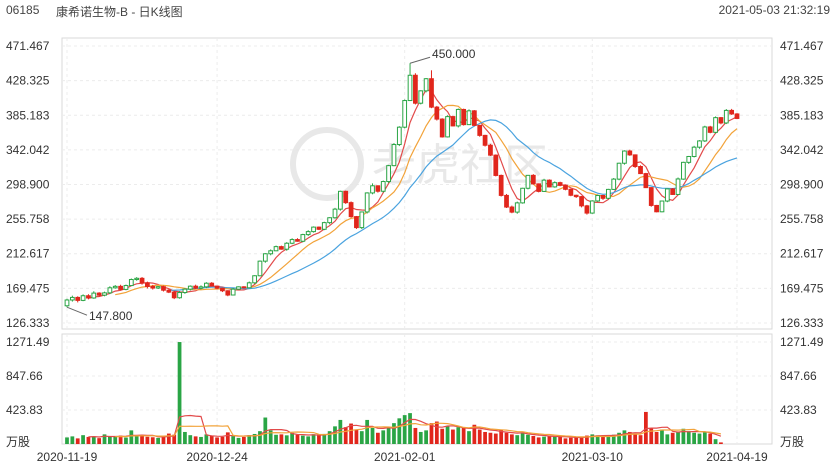 The width and height of the screenshot is (840, 470). I want to click on watermark: 老虎社区, so click(419, 164).